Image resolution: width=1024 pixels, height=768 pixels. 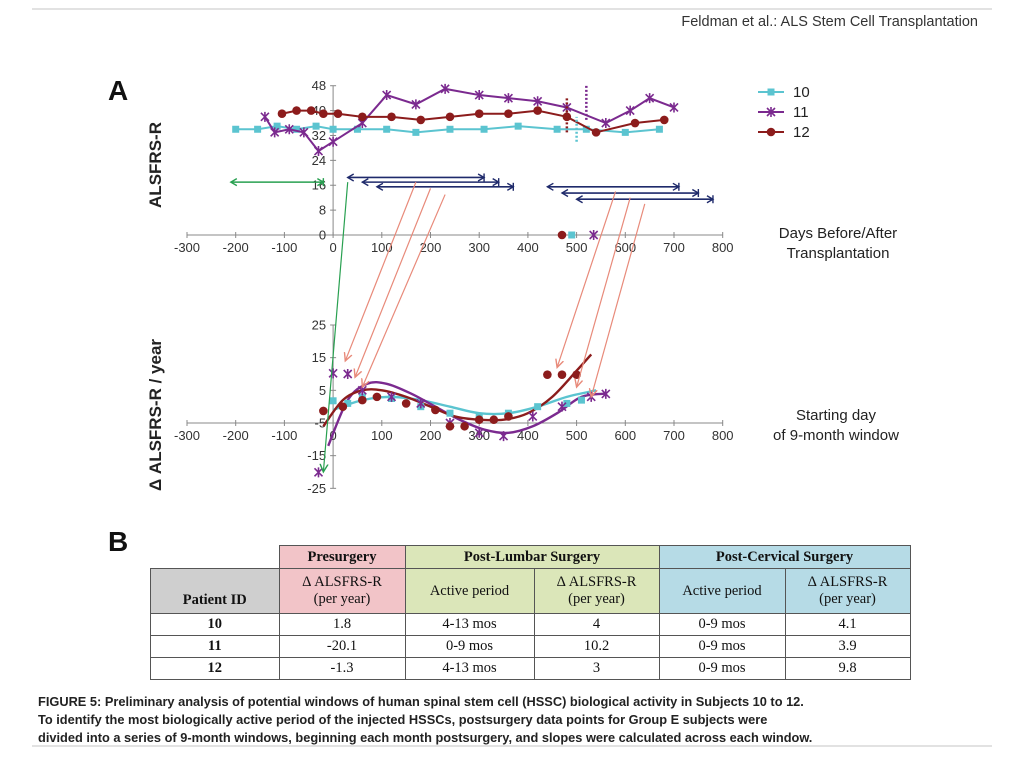 I want to click on y-tick-label: 8, so click(x=322, y=210).